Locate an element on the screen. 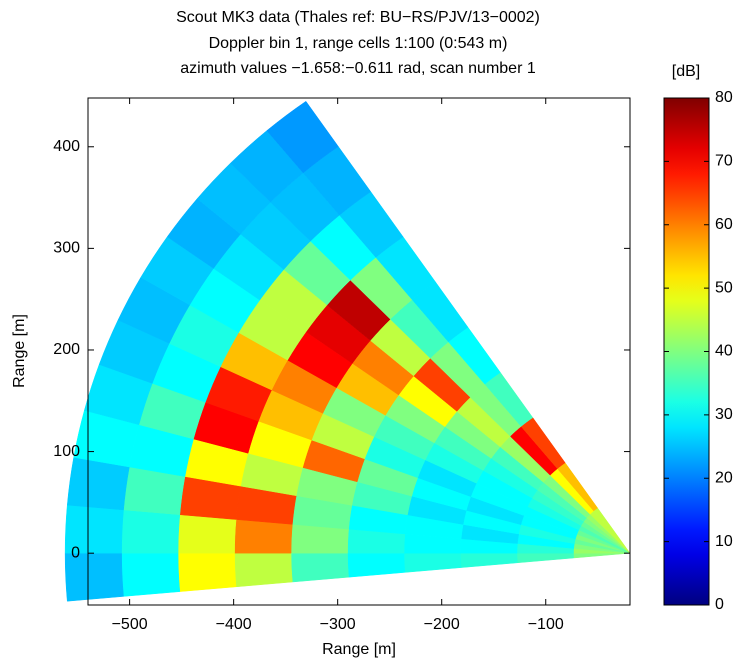 This screenshot has width=737, height=664. colorbar-tick-label: 80 is located at coordinates (724, 97).